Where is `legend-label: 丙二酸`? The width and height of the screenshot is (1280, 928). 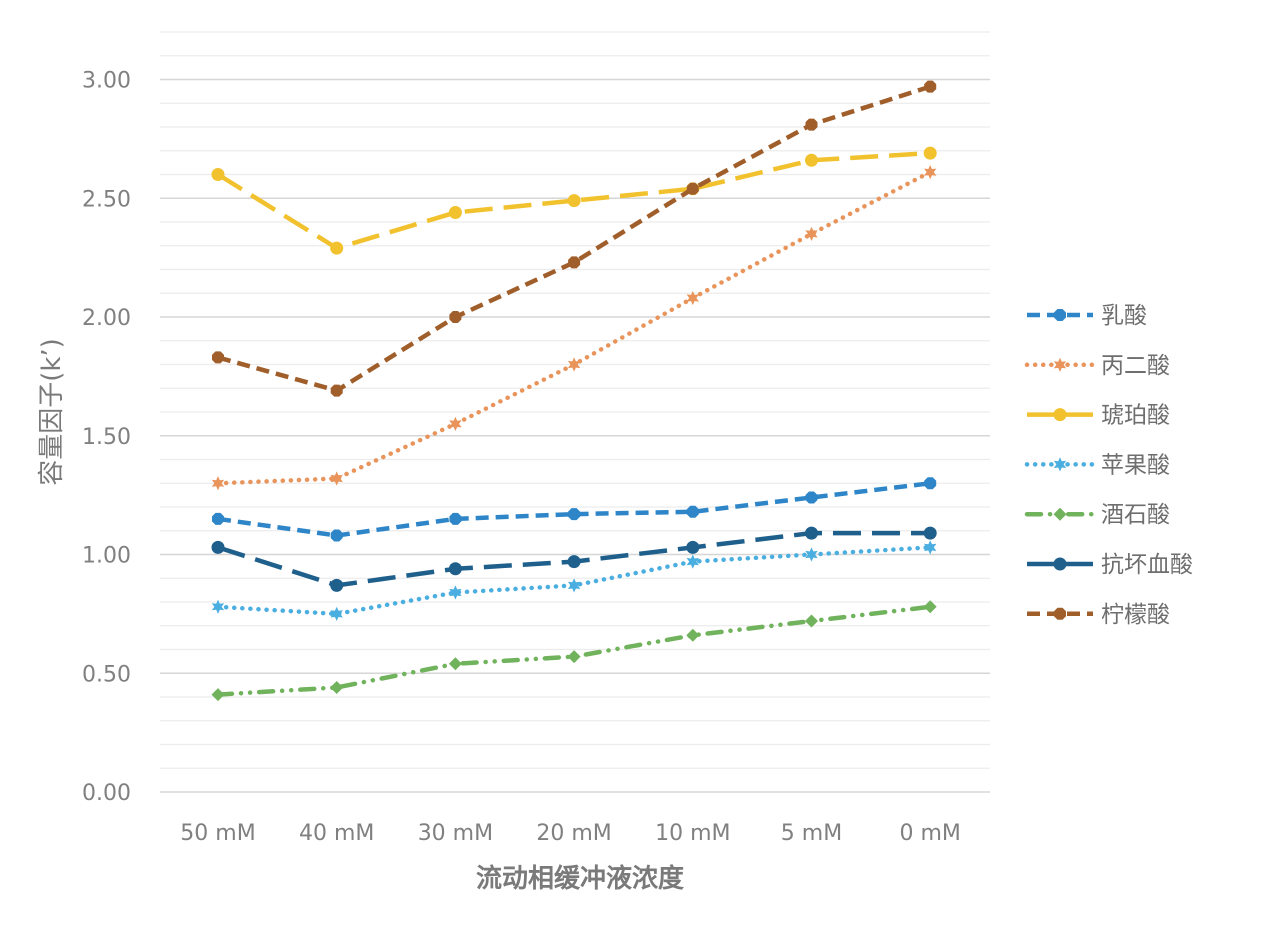
legend-label: 丙二酸 is located at coordinates (1135, 366).